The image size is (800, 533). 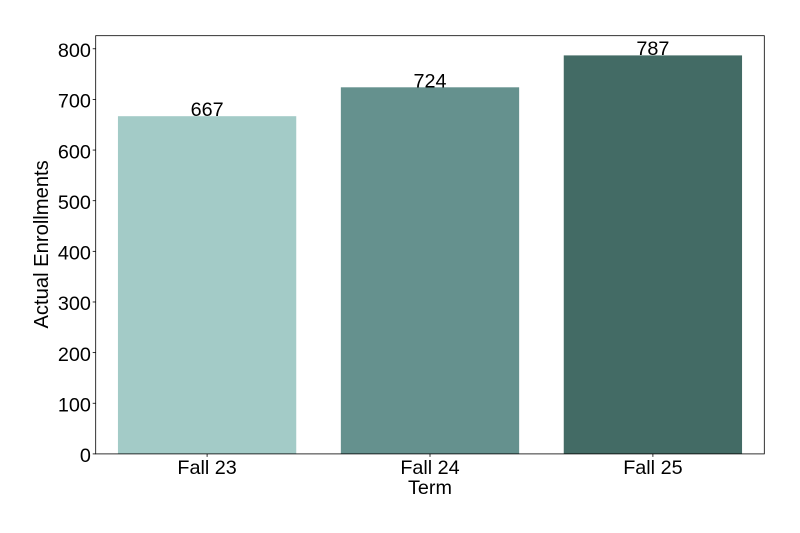 I want to click on svg-text: 600, so click(x=74, y=152).